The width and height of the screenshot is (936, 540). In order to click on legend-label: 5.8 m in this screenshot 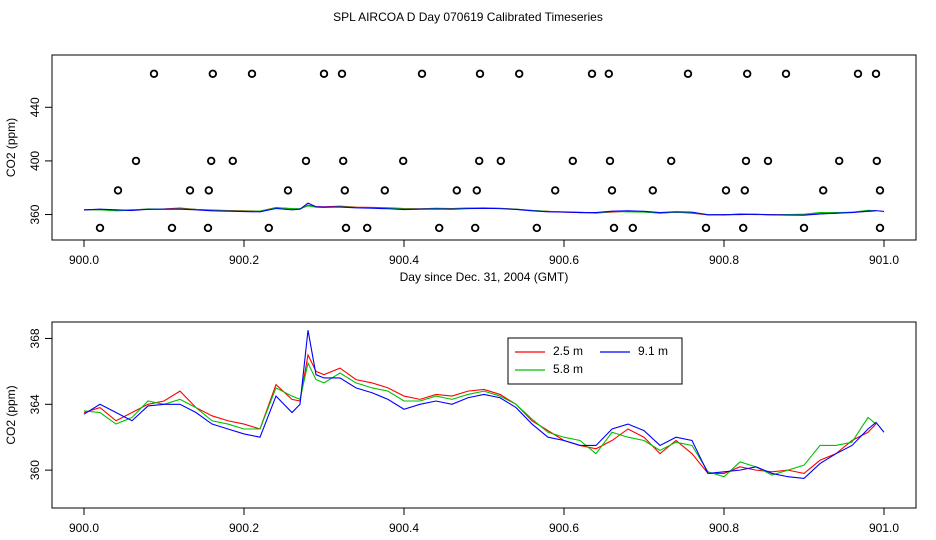, I will do `click(568, 369)`.